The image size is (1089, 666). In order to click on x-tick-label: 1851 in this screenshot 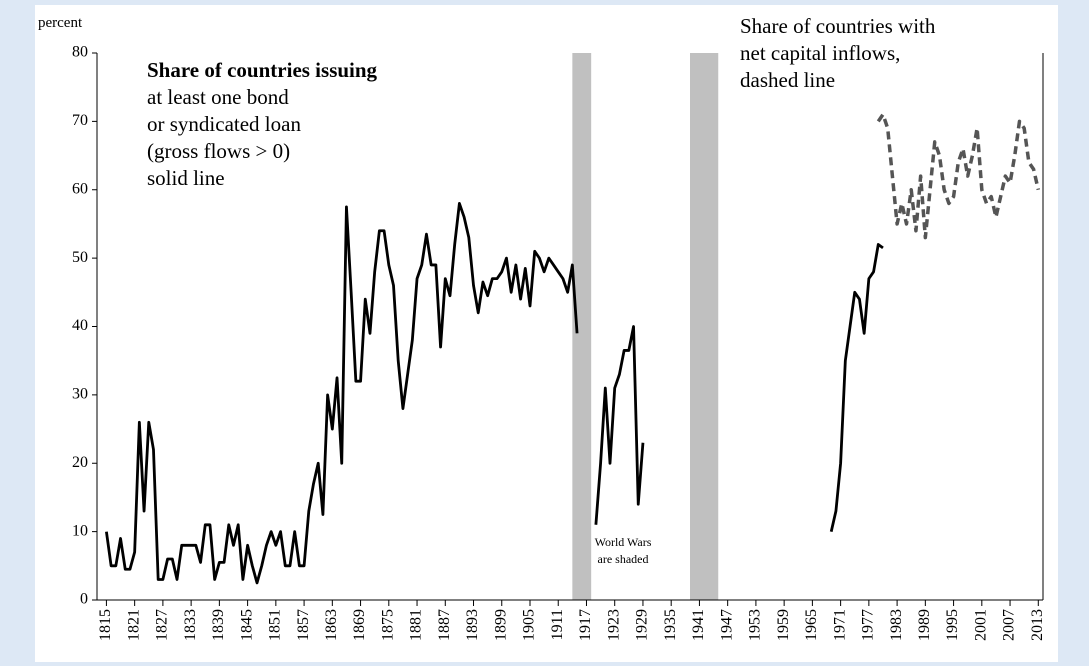, I will do `click(275, 625)`.